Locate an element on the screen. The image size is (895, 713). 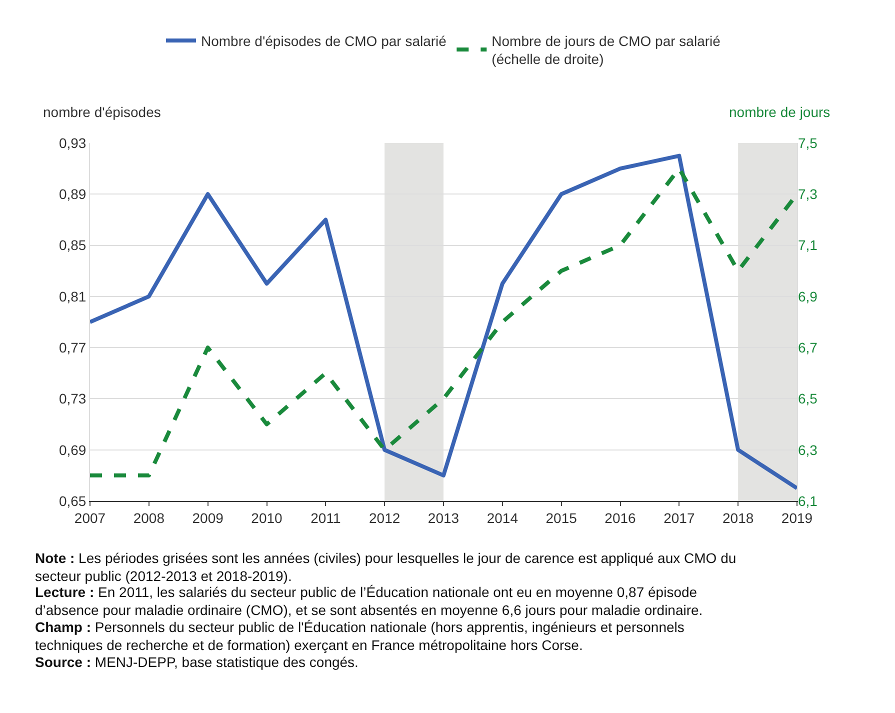
x-tick-label: 2012 is located at coordinates (384, 518).